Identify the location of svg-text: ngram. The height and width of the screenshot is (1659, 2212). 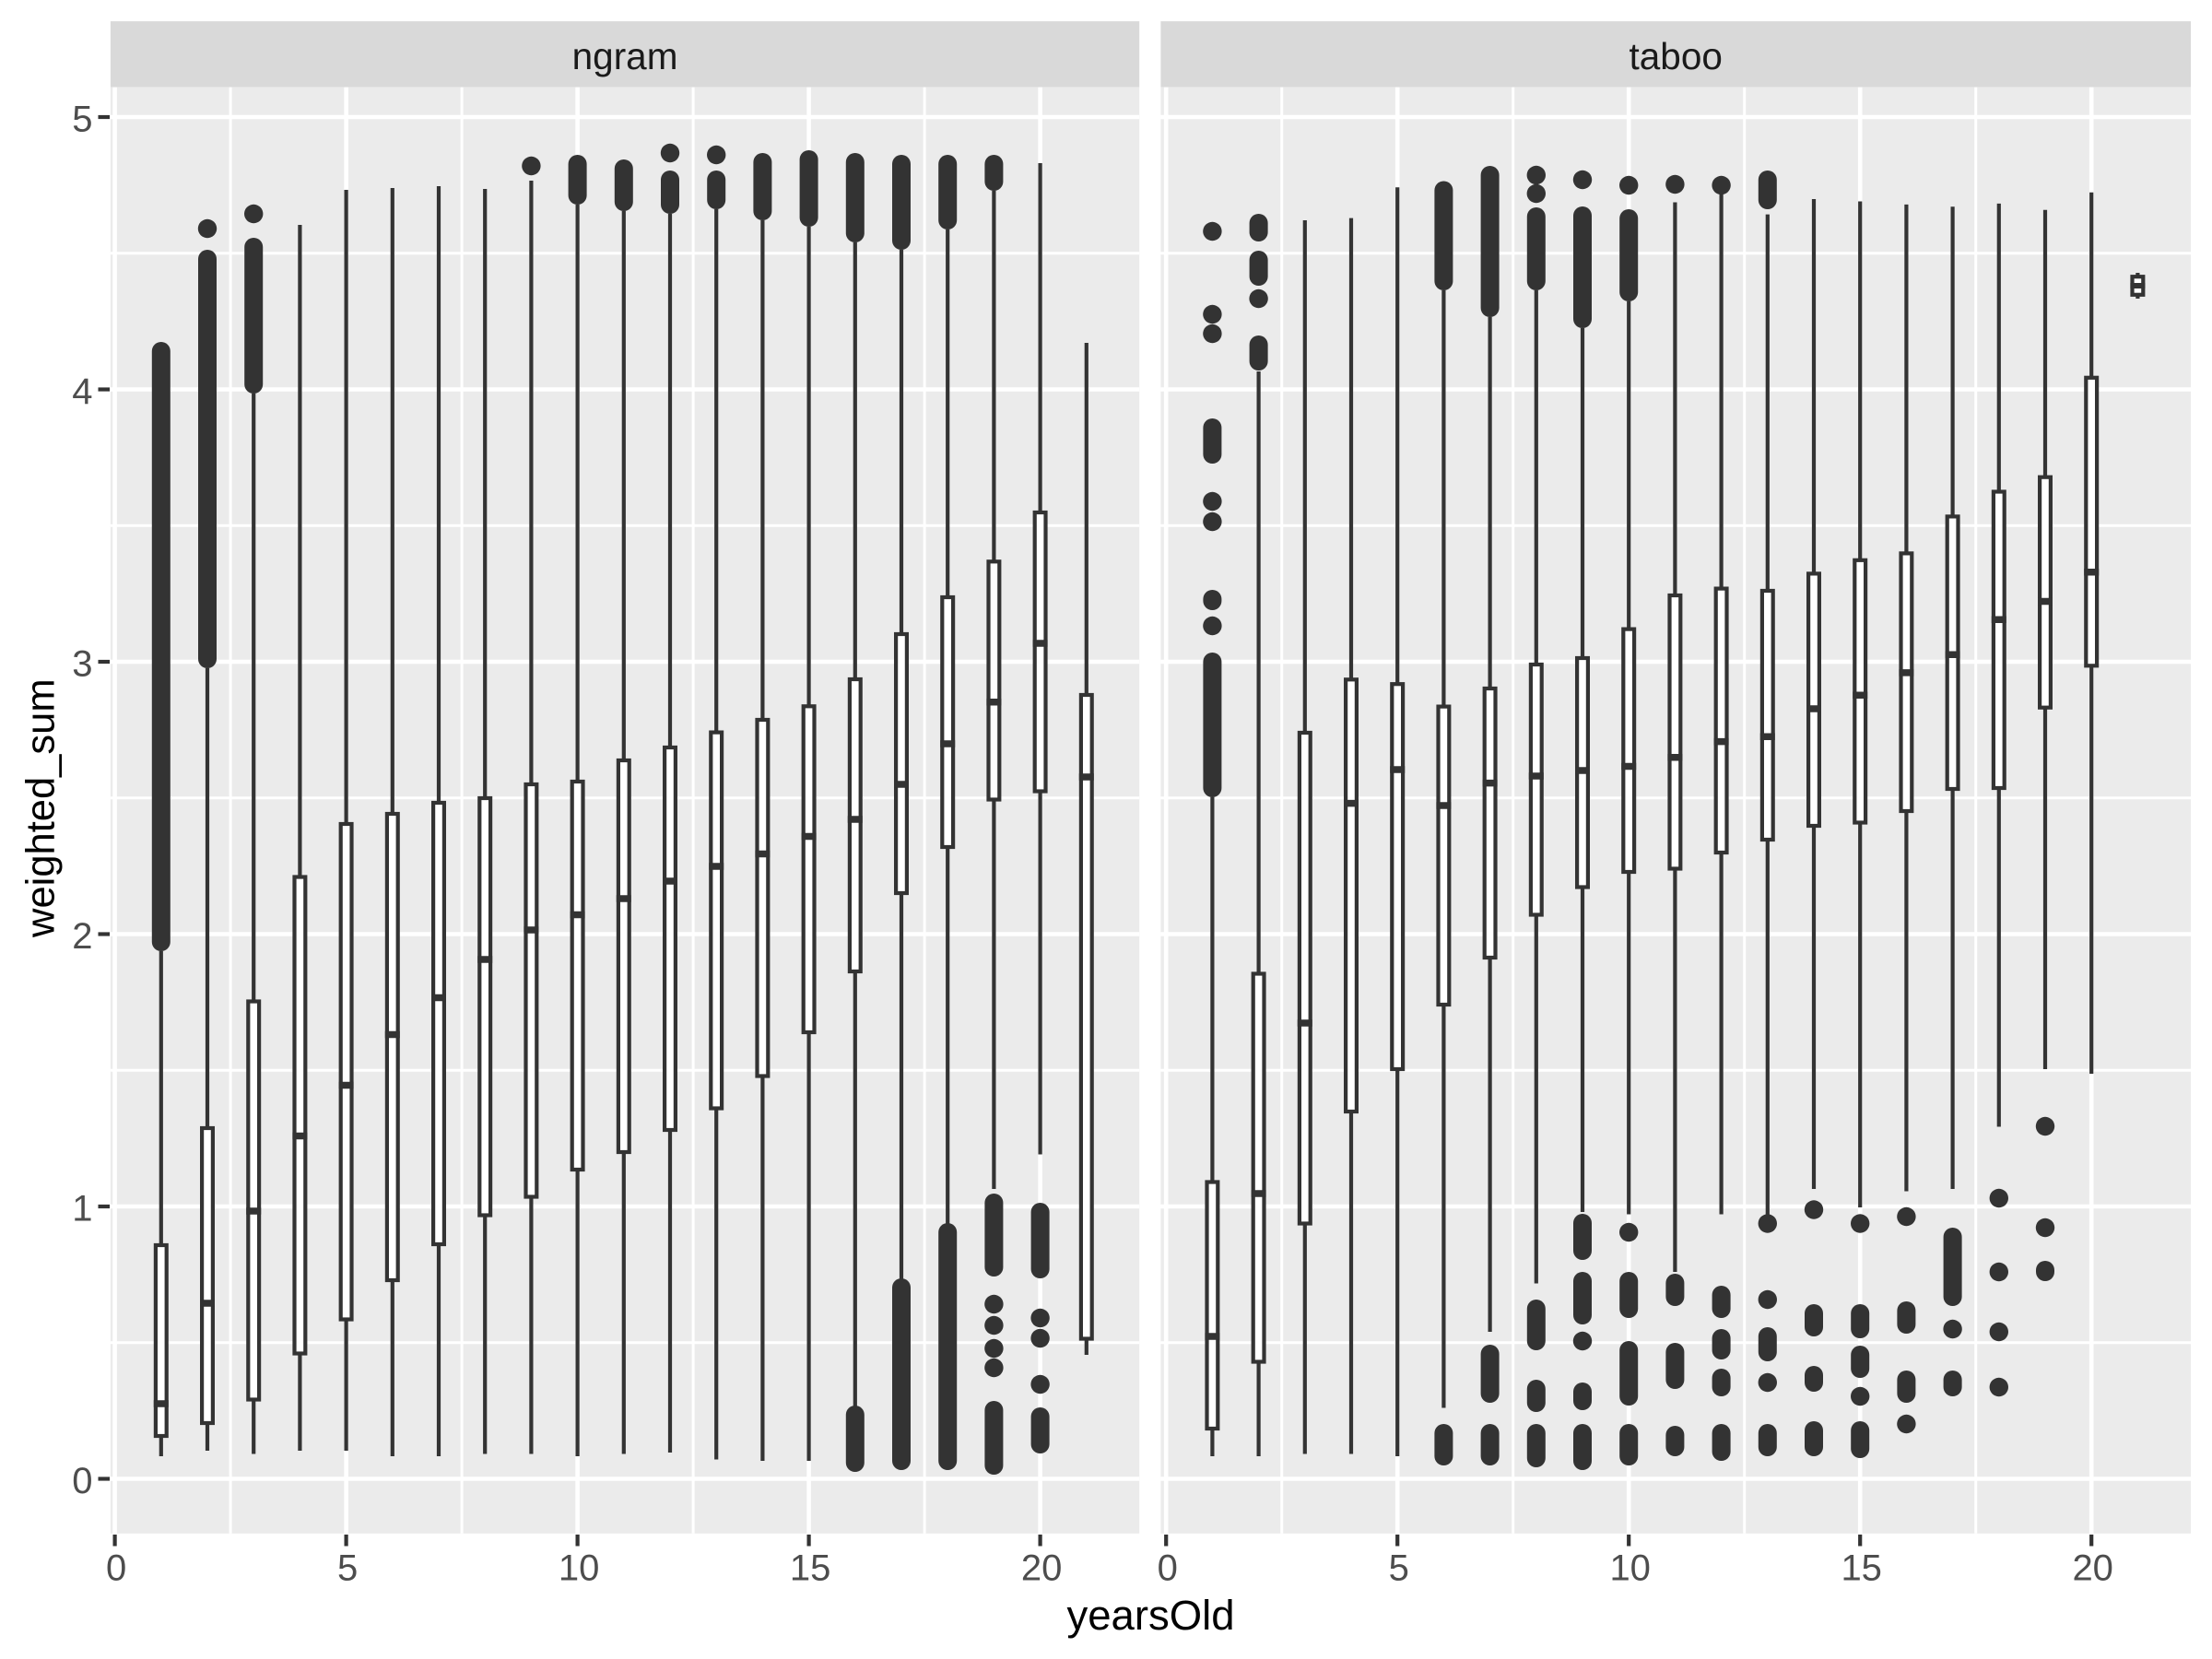
(625, 56).